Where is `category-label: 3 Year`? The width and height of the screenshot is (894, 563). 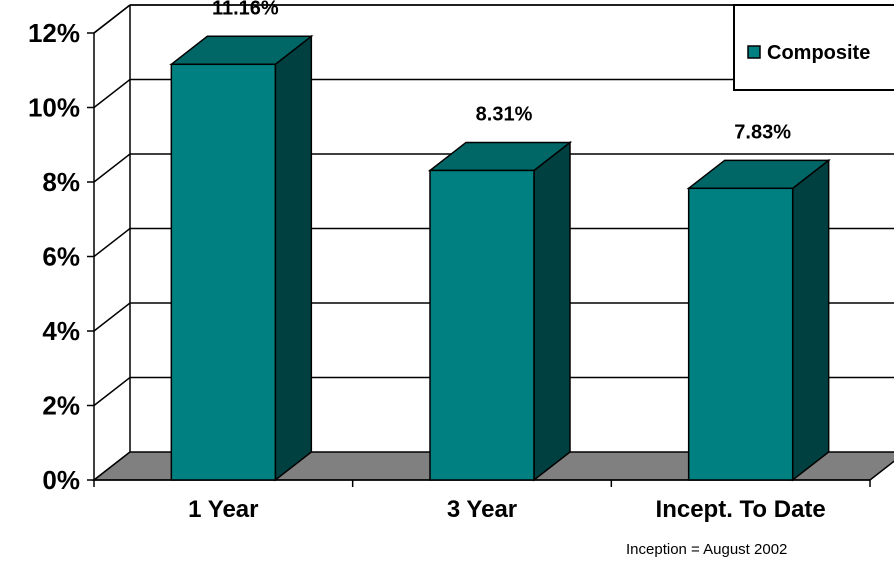 category-label: 3 Year is located at coordinates (482, 509).